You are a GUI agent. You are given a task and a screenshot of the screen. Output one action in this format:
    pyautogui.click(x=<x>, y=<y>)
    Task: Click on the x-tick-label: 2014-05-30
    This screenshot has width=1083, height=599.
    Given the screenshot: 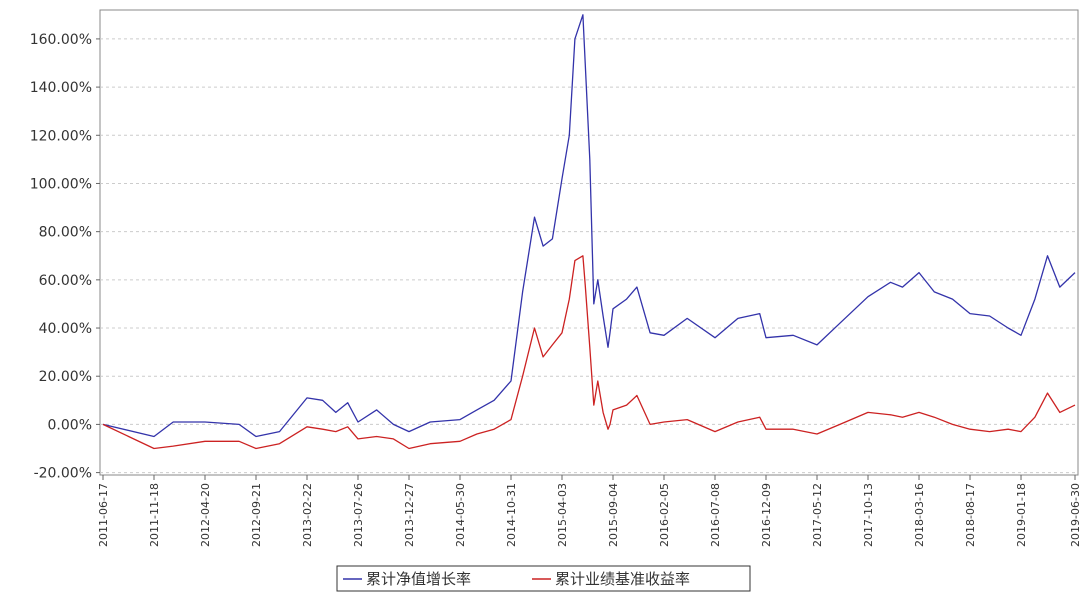 What is the action you would take?
    pyautogui.click(x=460, y=515)
    